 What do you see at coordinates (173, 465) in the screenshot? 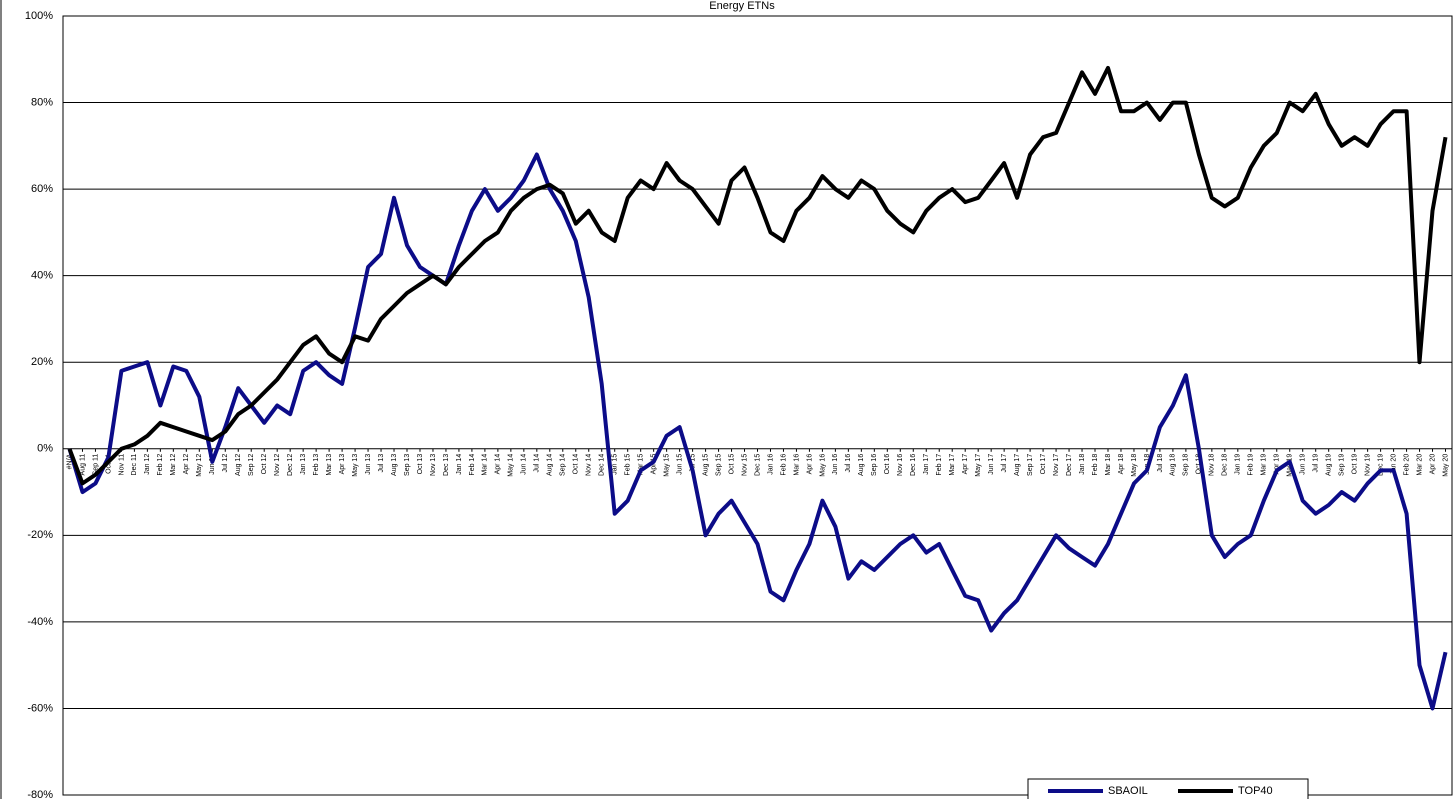
I see `x-tick-label: Mar 12` at bounding box center [173, 465].